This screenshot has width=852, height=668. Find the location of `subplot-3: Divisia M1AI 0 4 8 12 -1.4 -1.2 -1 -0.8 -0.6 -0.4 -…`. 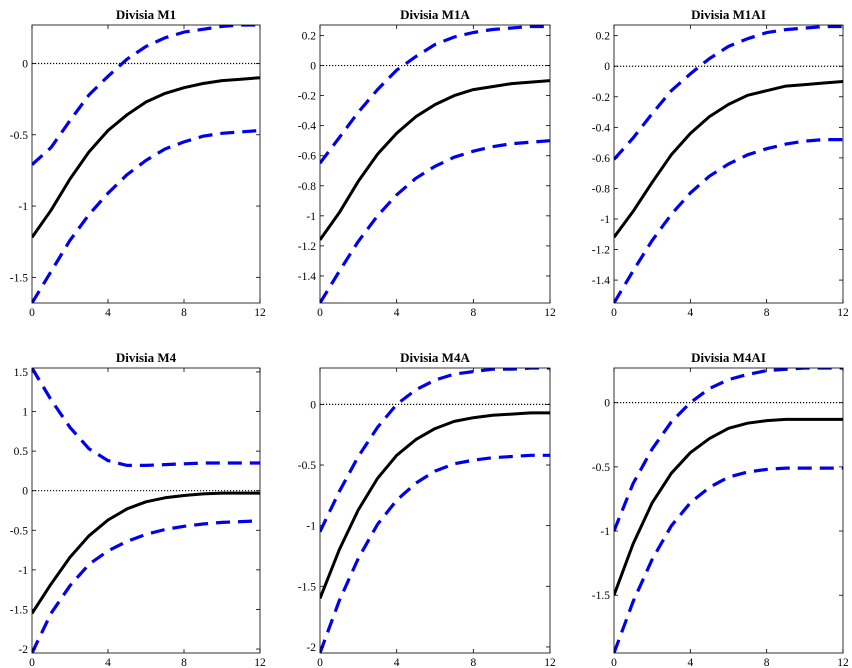

subplot-3: Divisia M1AI 0 4 8 12 -1.4 -1.2 -1 -0.8 -0.6 -0.4 -… is located at coordinates (720, 163).